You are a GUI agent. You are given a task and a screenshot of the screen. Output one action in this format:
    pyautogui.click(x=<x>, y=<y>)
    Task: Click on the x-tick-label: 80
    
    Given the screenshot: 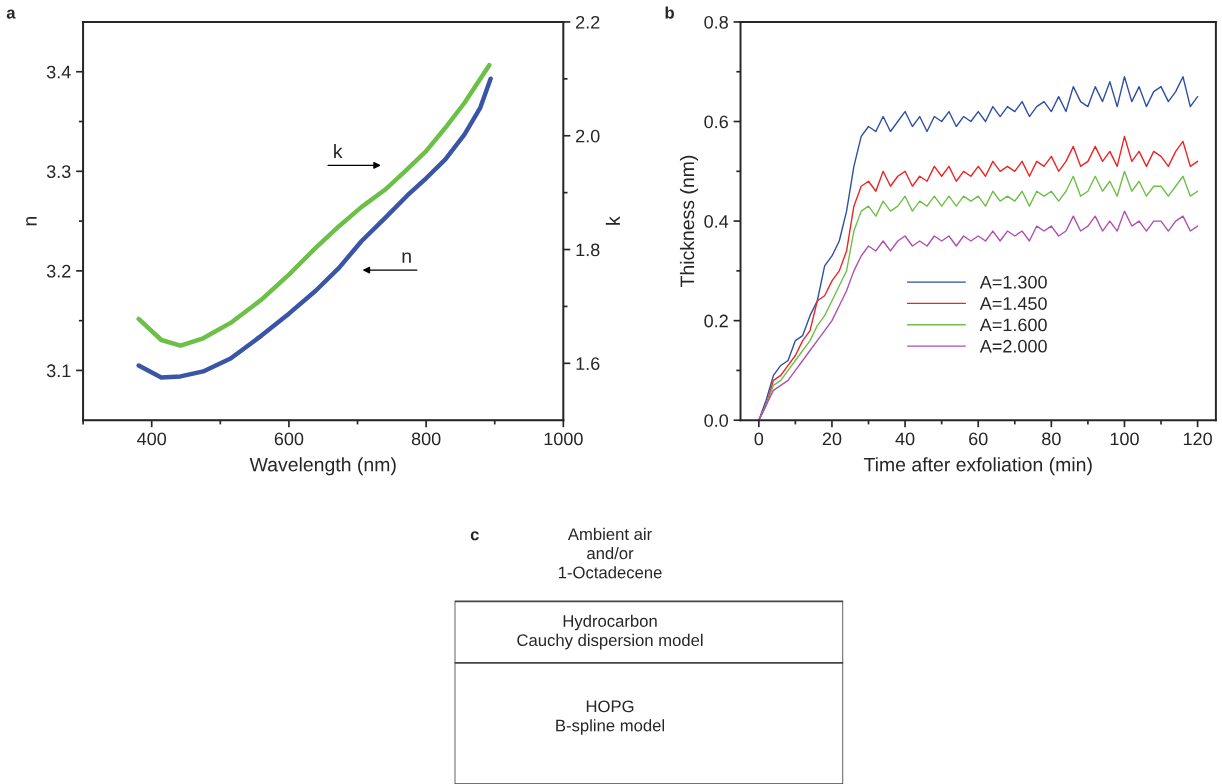 What is the action you would take?
    pyautogui.click(x=1051, y=439)
    